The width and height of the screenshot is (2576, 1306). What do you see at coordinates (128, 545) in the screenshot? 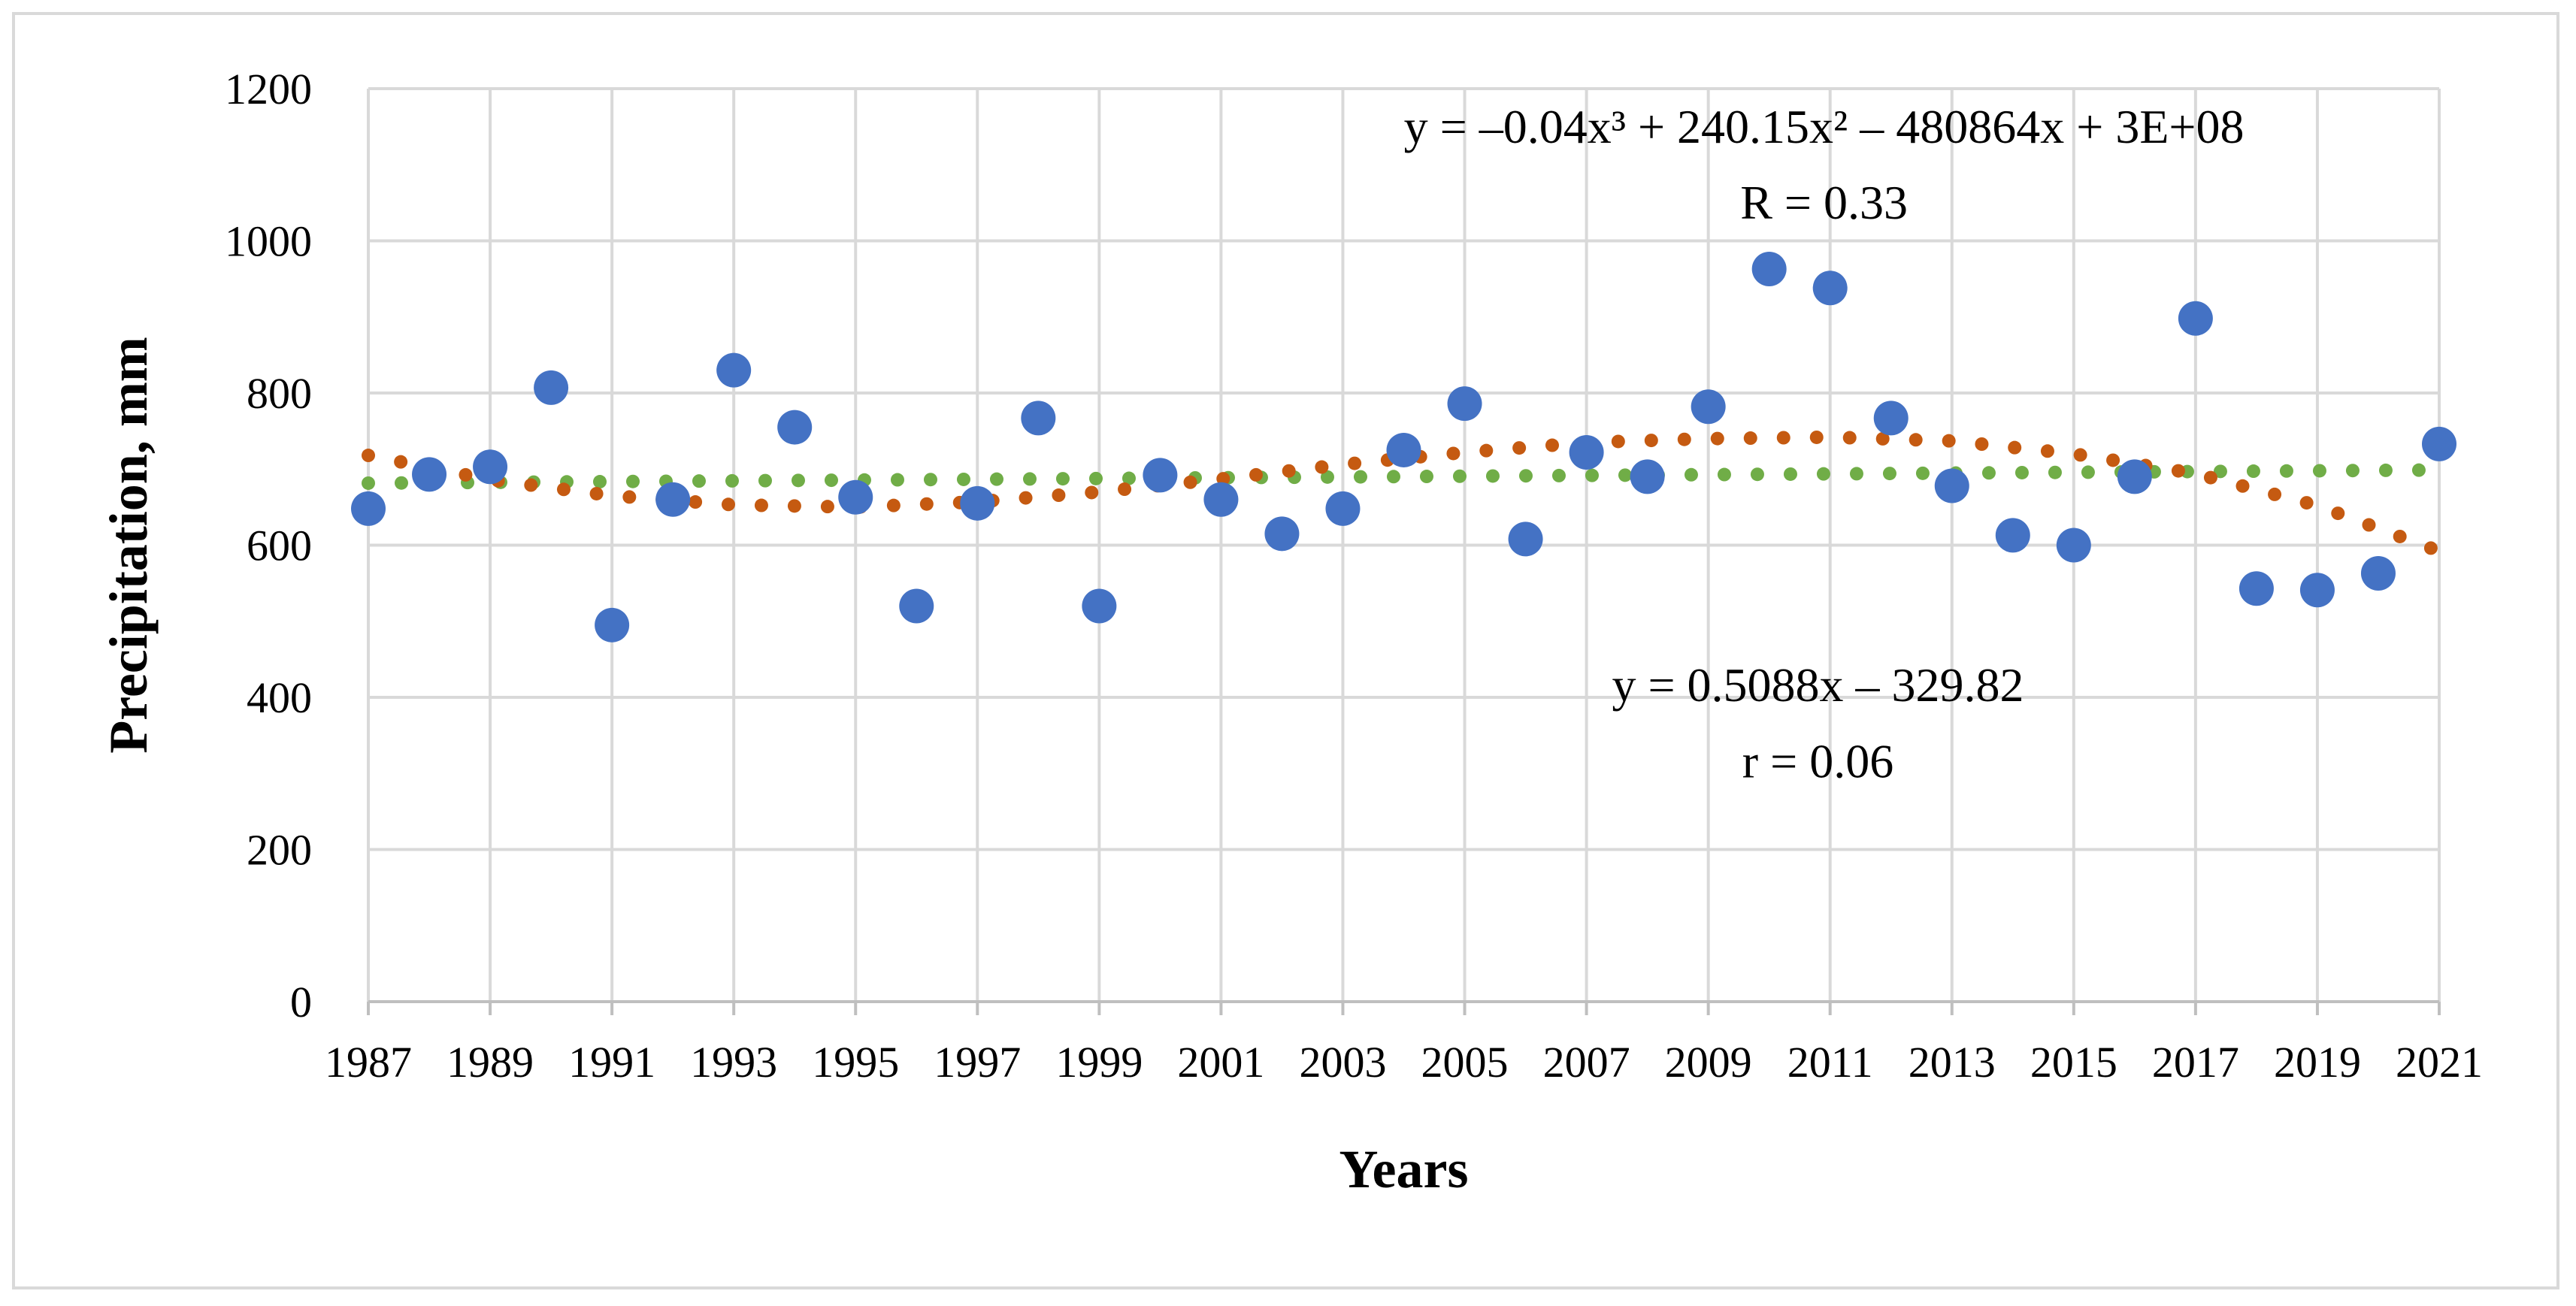
I see `y-axis-title: Precipitation, mm` at bounding box center [128, 545].